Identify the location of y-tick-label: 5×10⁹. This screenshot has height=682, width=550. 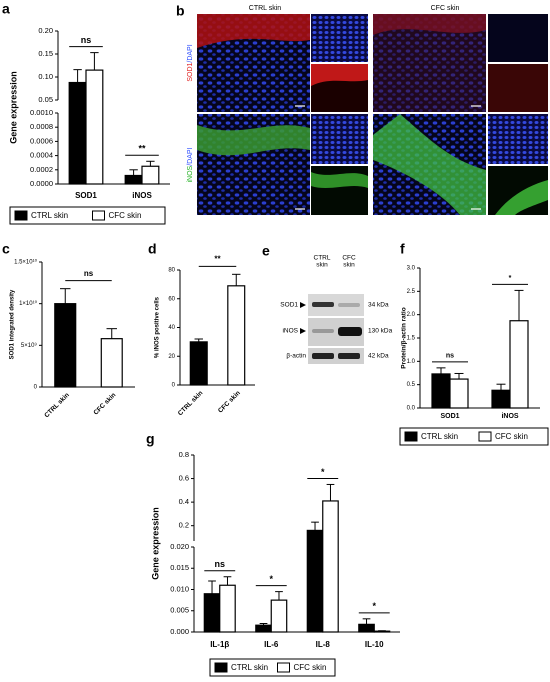
(29, 345).